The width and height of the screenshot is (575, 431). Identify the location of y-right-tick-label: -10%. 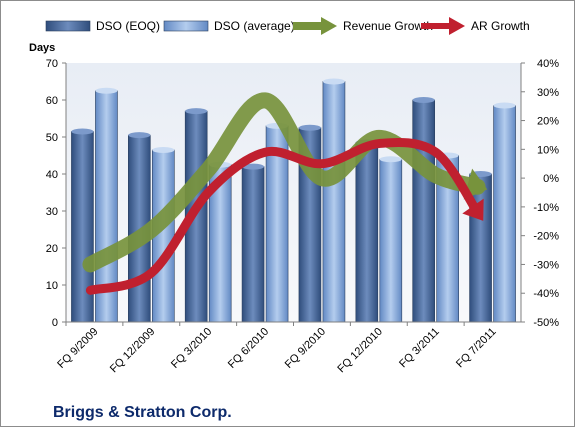
(546, 208).